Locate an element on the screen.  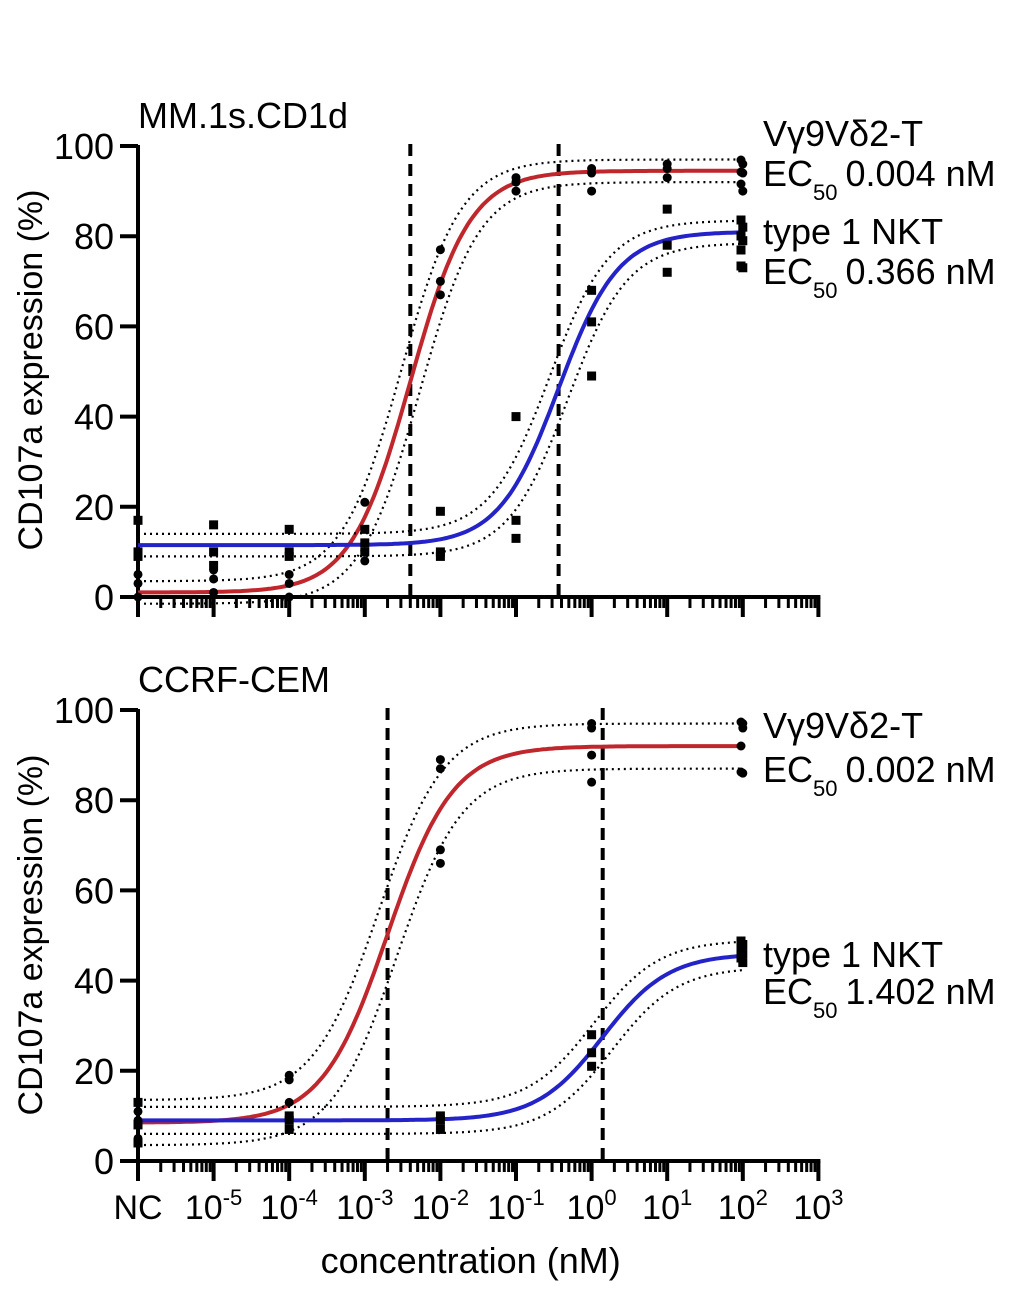
y-tick-label: 20 is located at coordinates (94, 1071).